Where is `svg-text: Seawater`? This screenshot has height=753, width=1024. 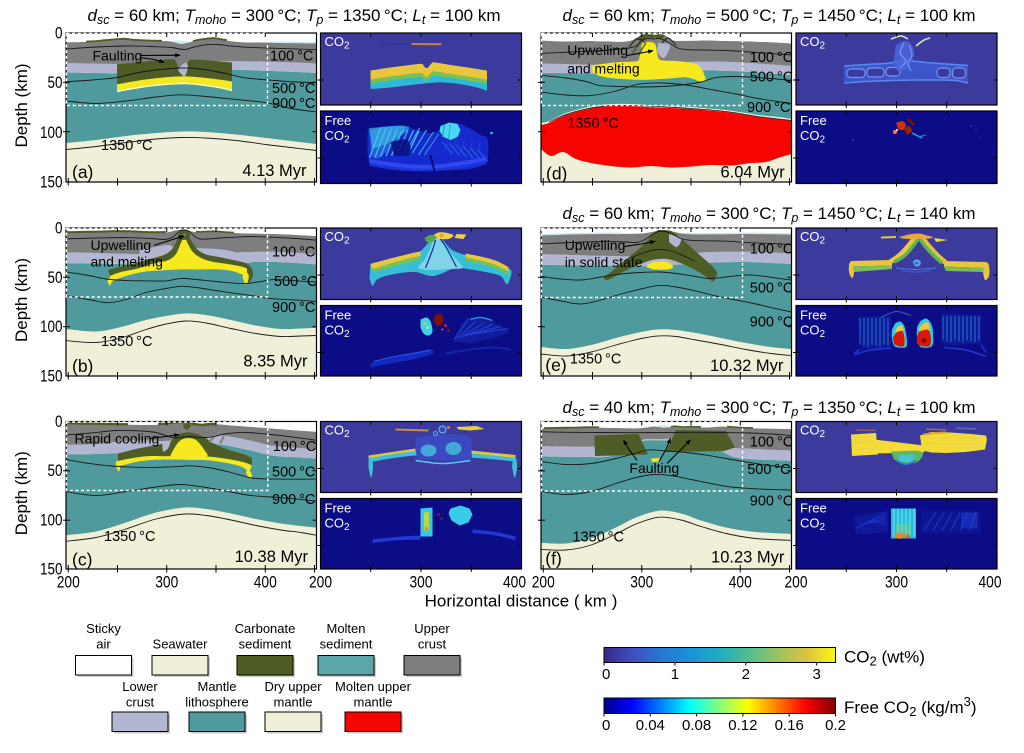
svg-text: Seawater is located at coordinates (181, 644).